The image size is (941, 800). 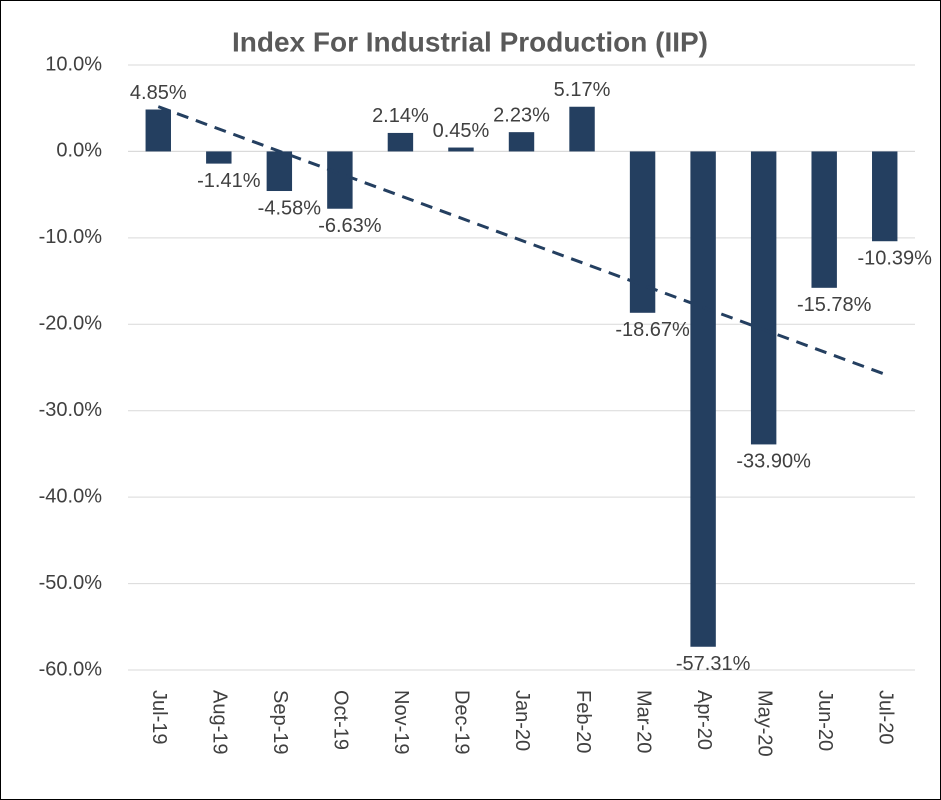 I want to click on data-label: 5.17%, so click(x=582, y=90).